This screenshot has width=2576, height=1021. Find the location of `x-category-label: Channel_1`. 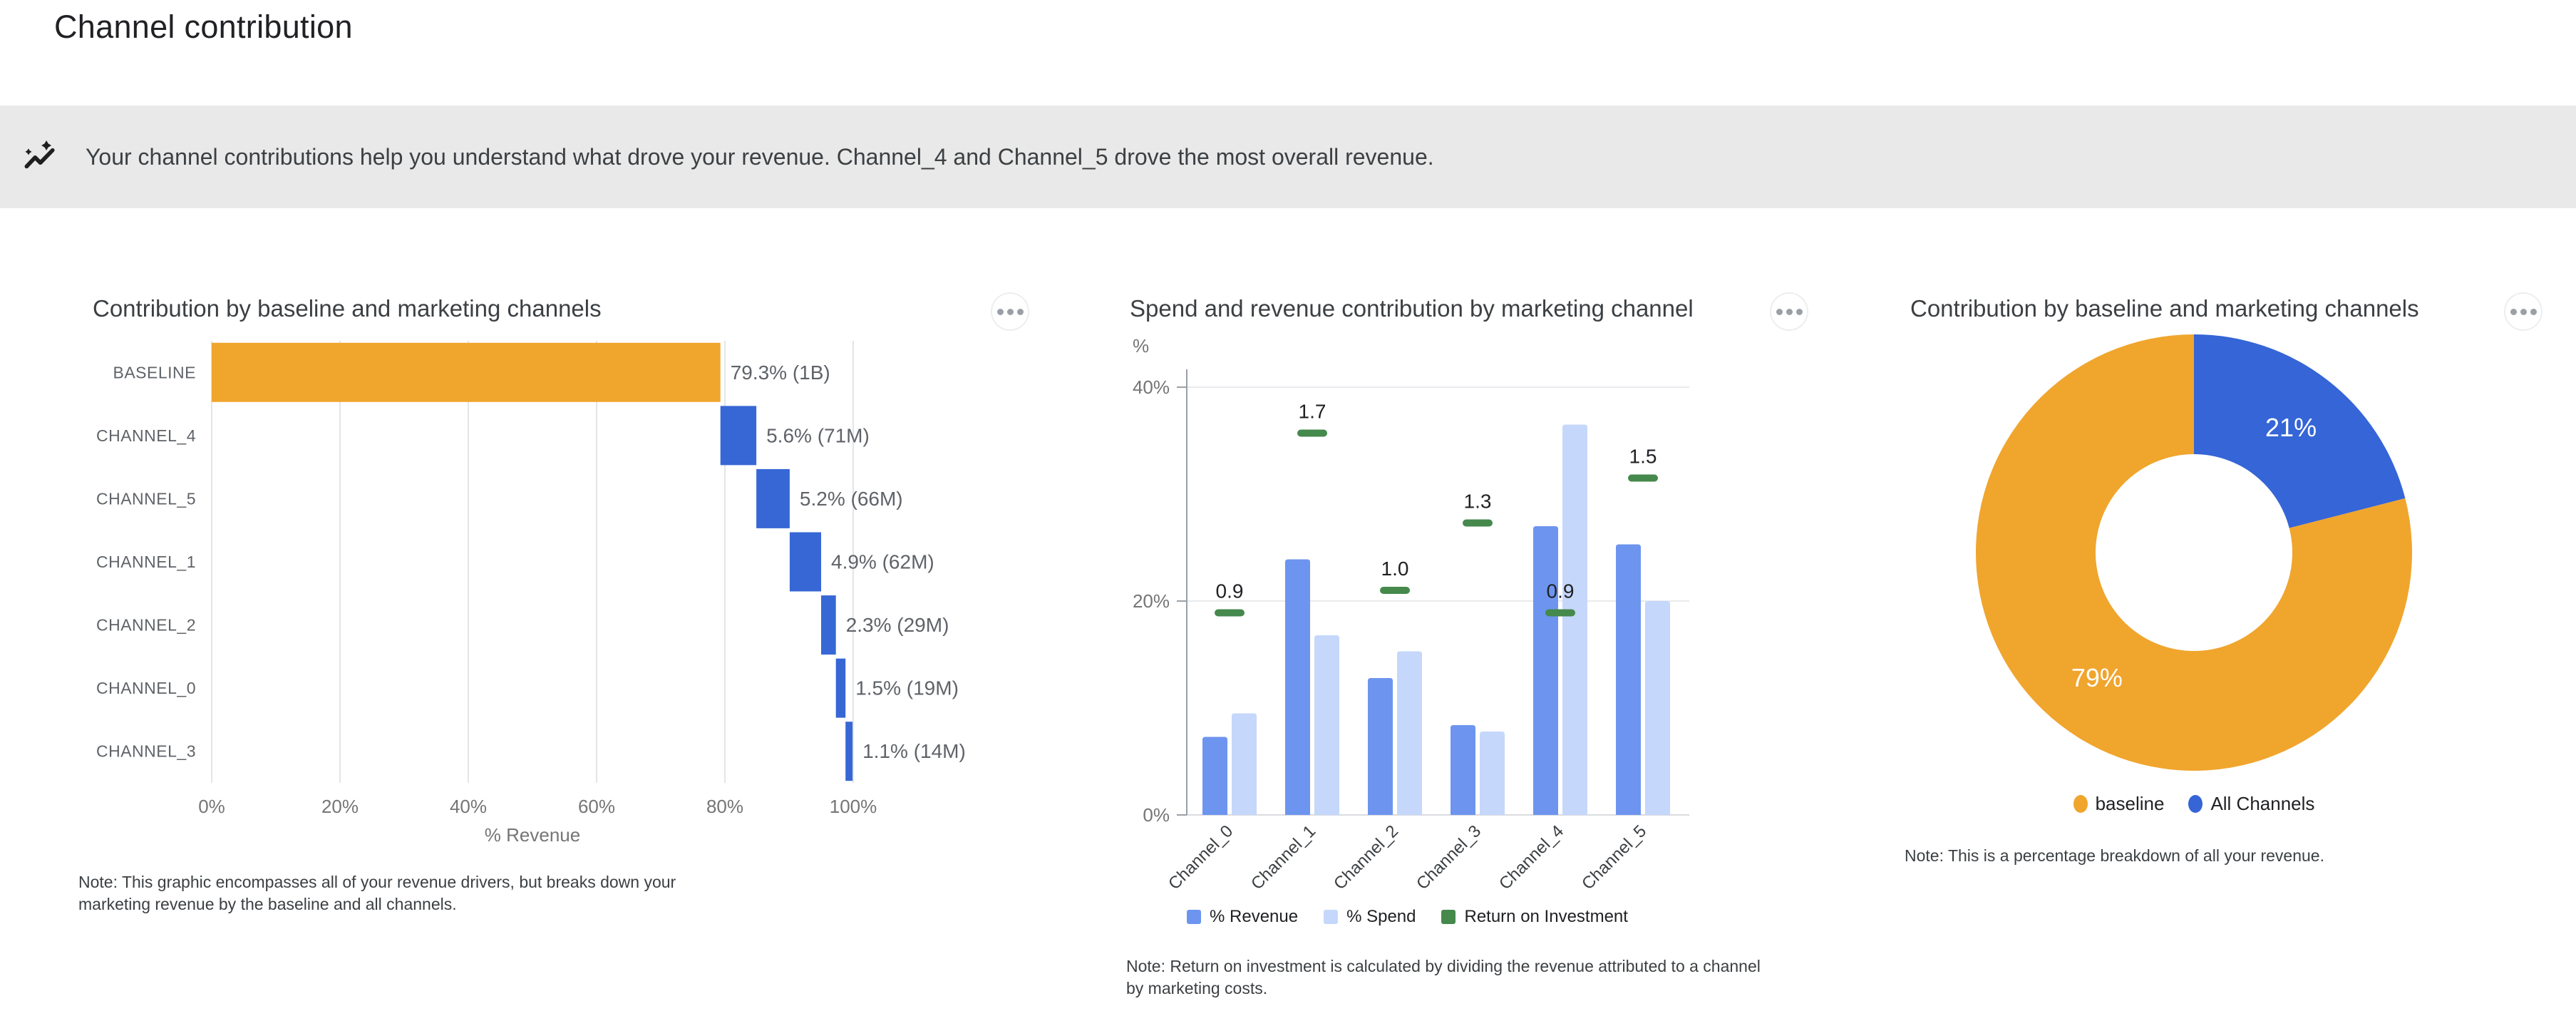

x-category-label: Channel_1 is located at coordinates (1283, 857).